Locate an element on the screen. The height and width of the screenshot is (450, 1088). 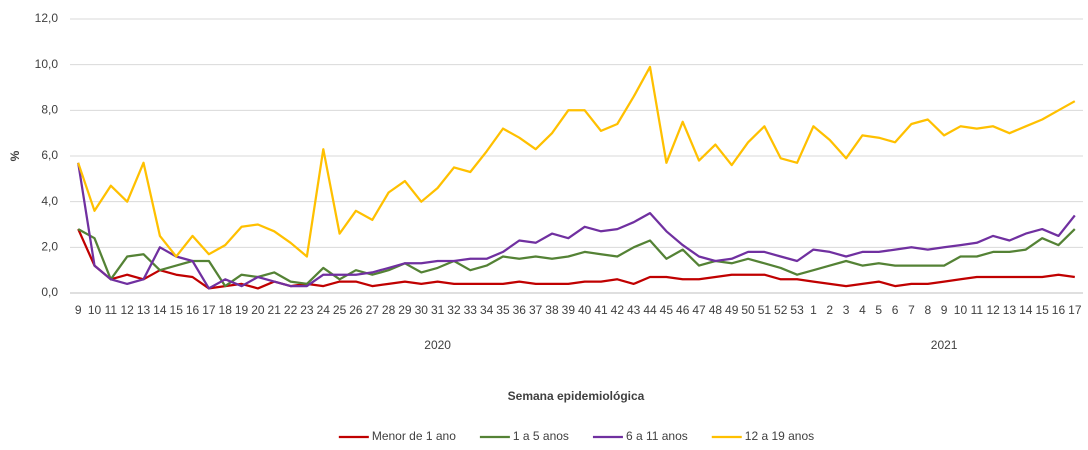
legend-label: 1 a 5 anos is located at coordinates (541, 436).